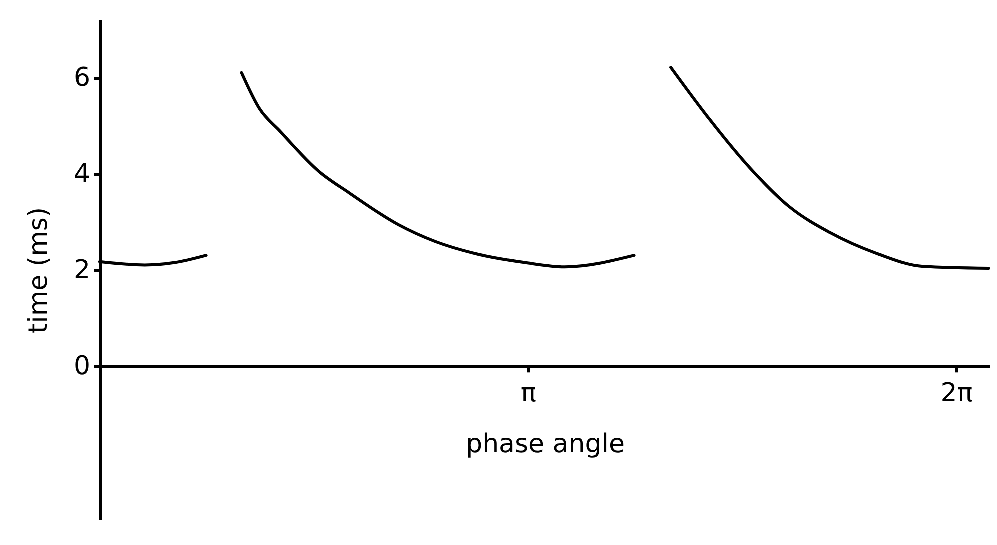  I want to click on y-axis-title: time (ms), so click(39, 270).